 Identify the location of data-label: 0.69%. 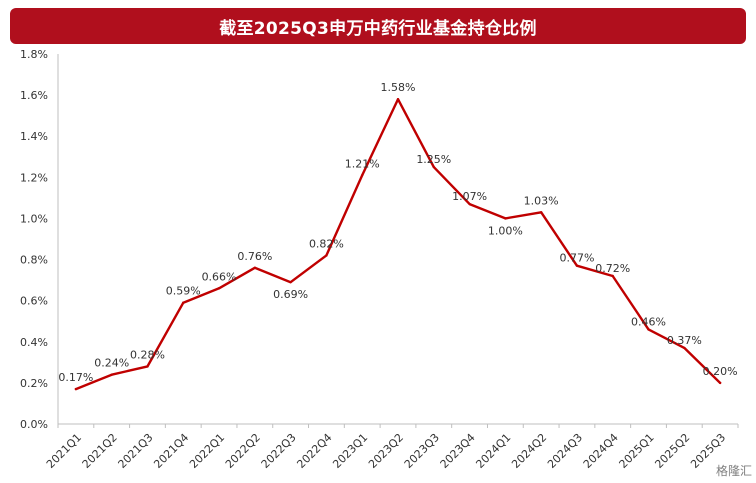
(290, 294).